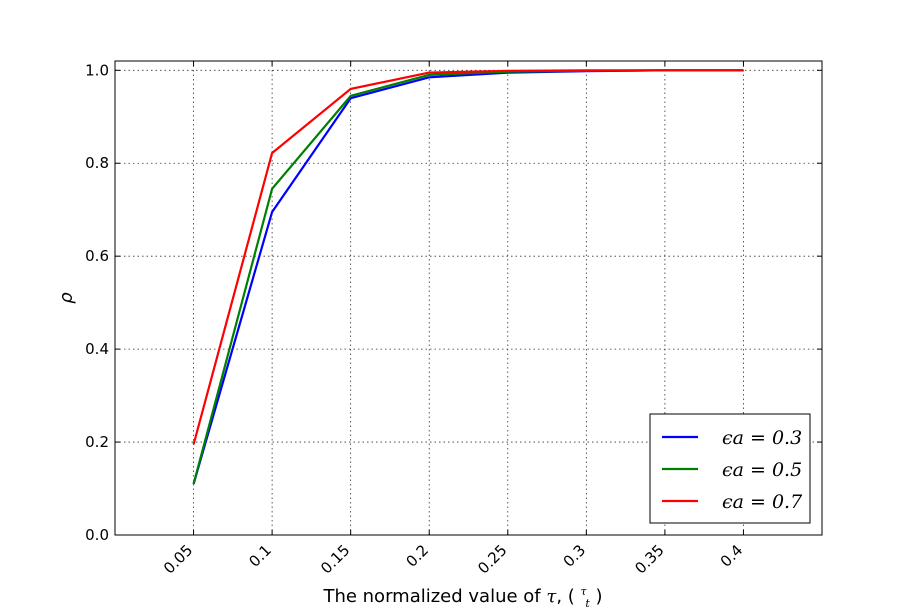  I want to click on x-tick-label: 0.3, so click(575, 556).